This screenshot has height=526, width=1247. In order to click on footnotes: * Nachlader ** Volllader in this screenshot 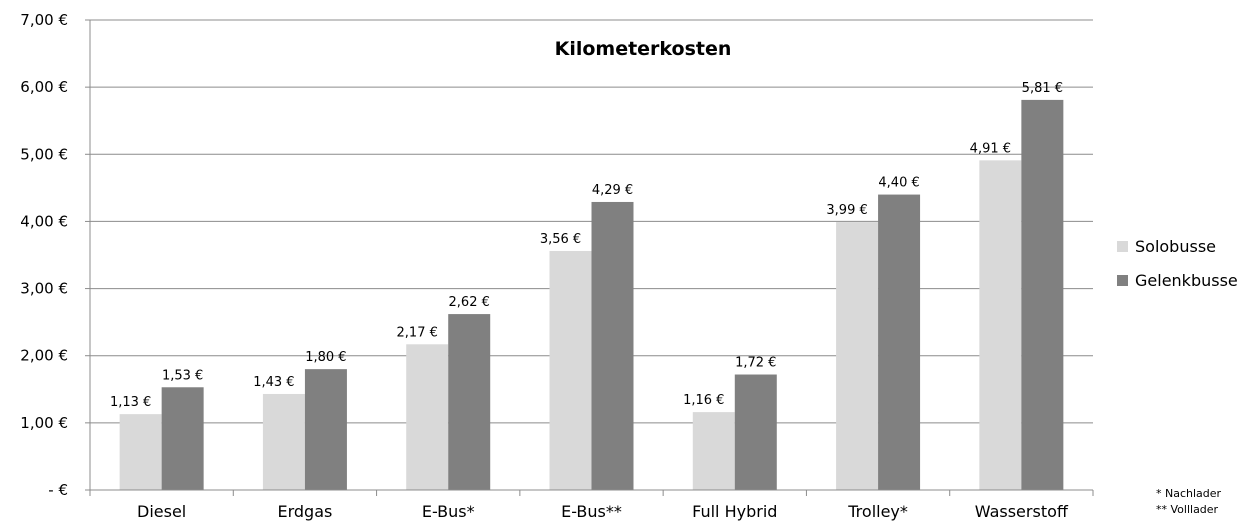, I will do `click(1189, 501)`.